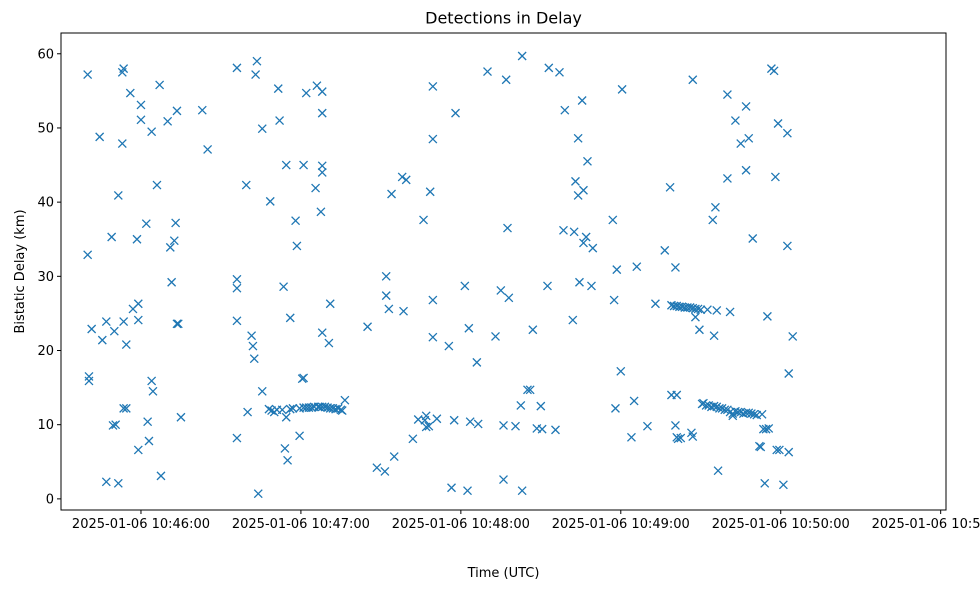 This screenshot has height=590, width=980. What do you see at coordinates (45, 351) in the screenshot?
I see `y-tick-label: 20` at bounding box center [45, 351].